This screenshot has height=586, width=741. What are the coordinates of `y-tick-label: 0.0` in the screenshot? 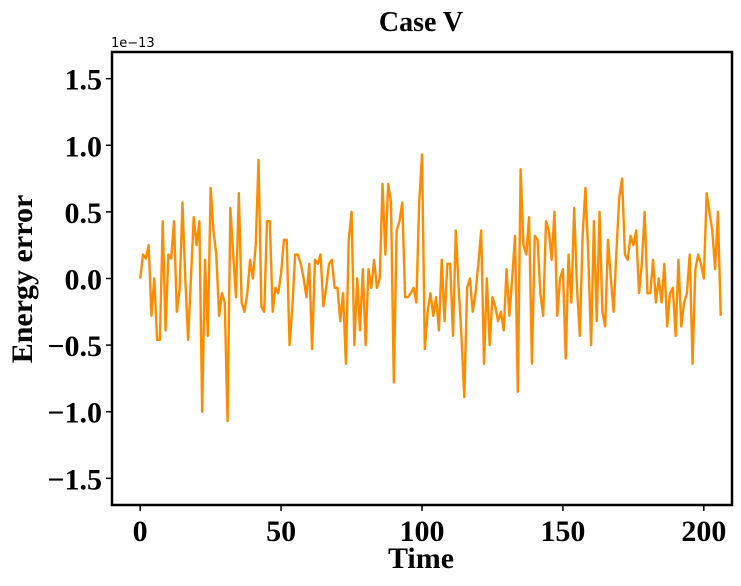 It's located at (84, 280).